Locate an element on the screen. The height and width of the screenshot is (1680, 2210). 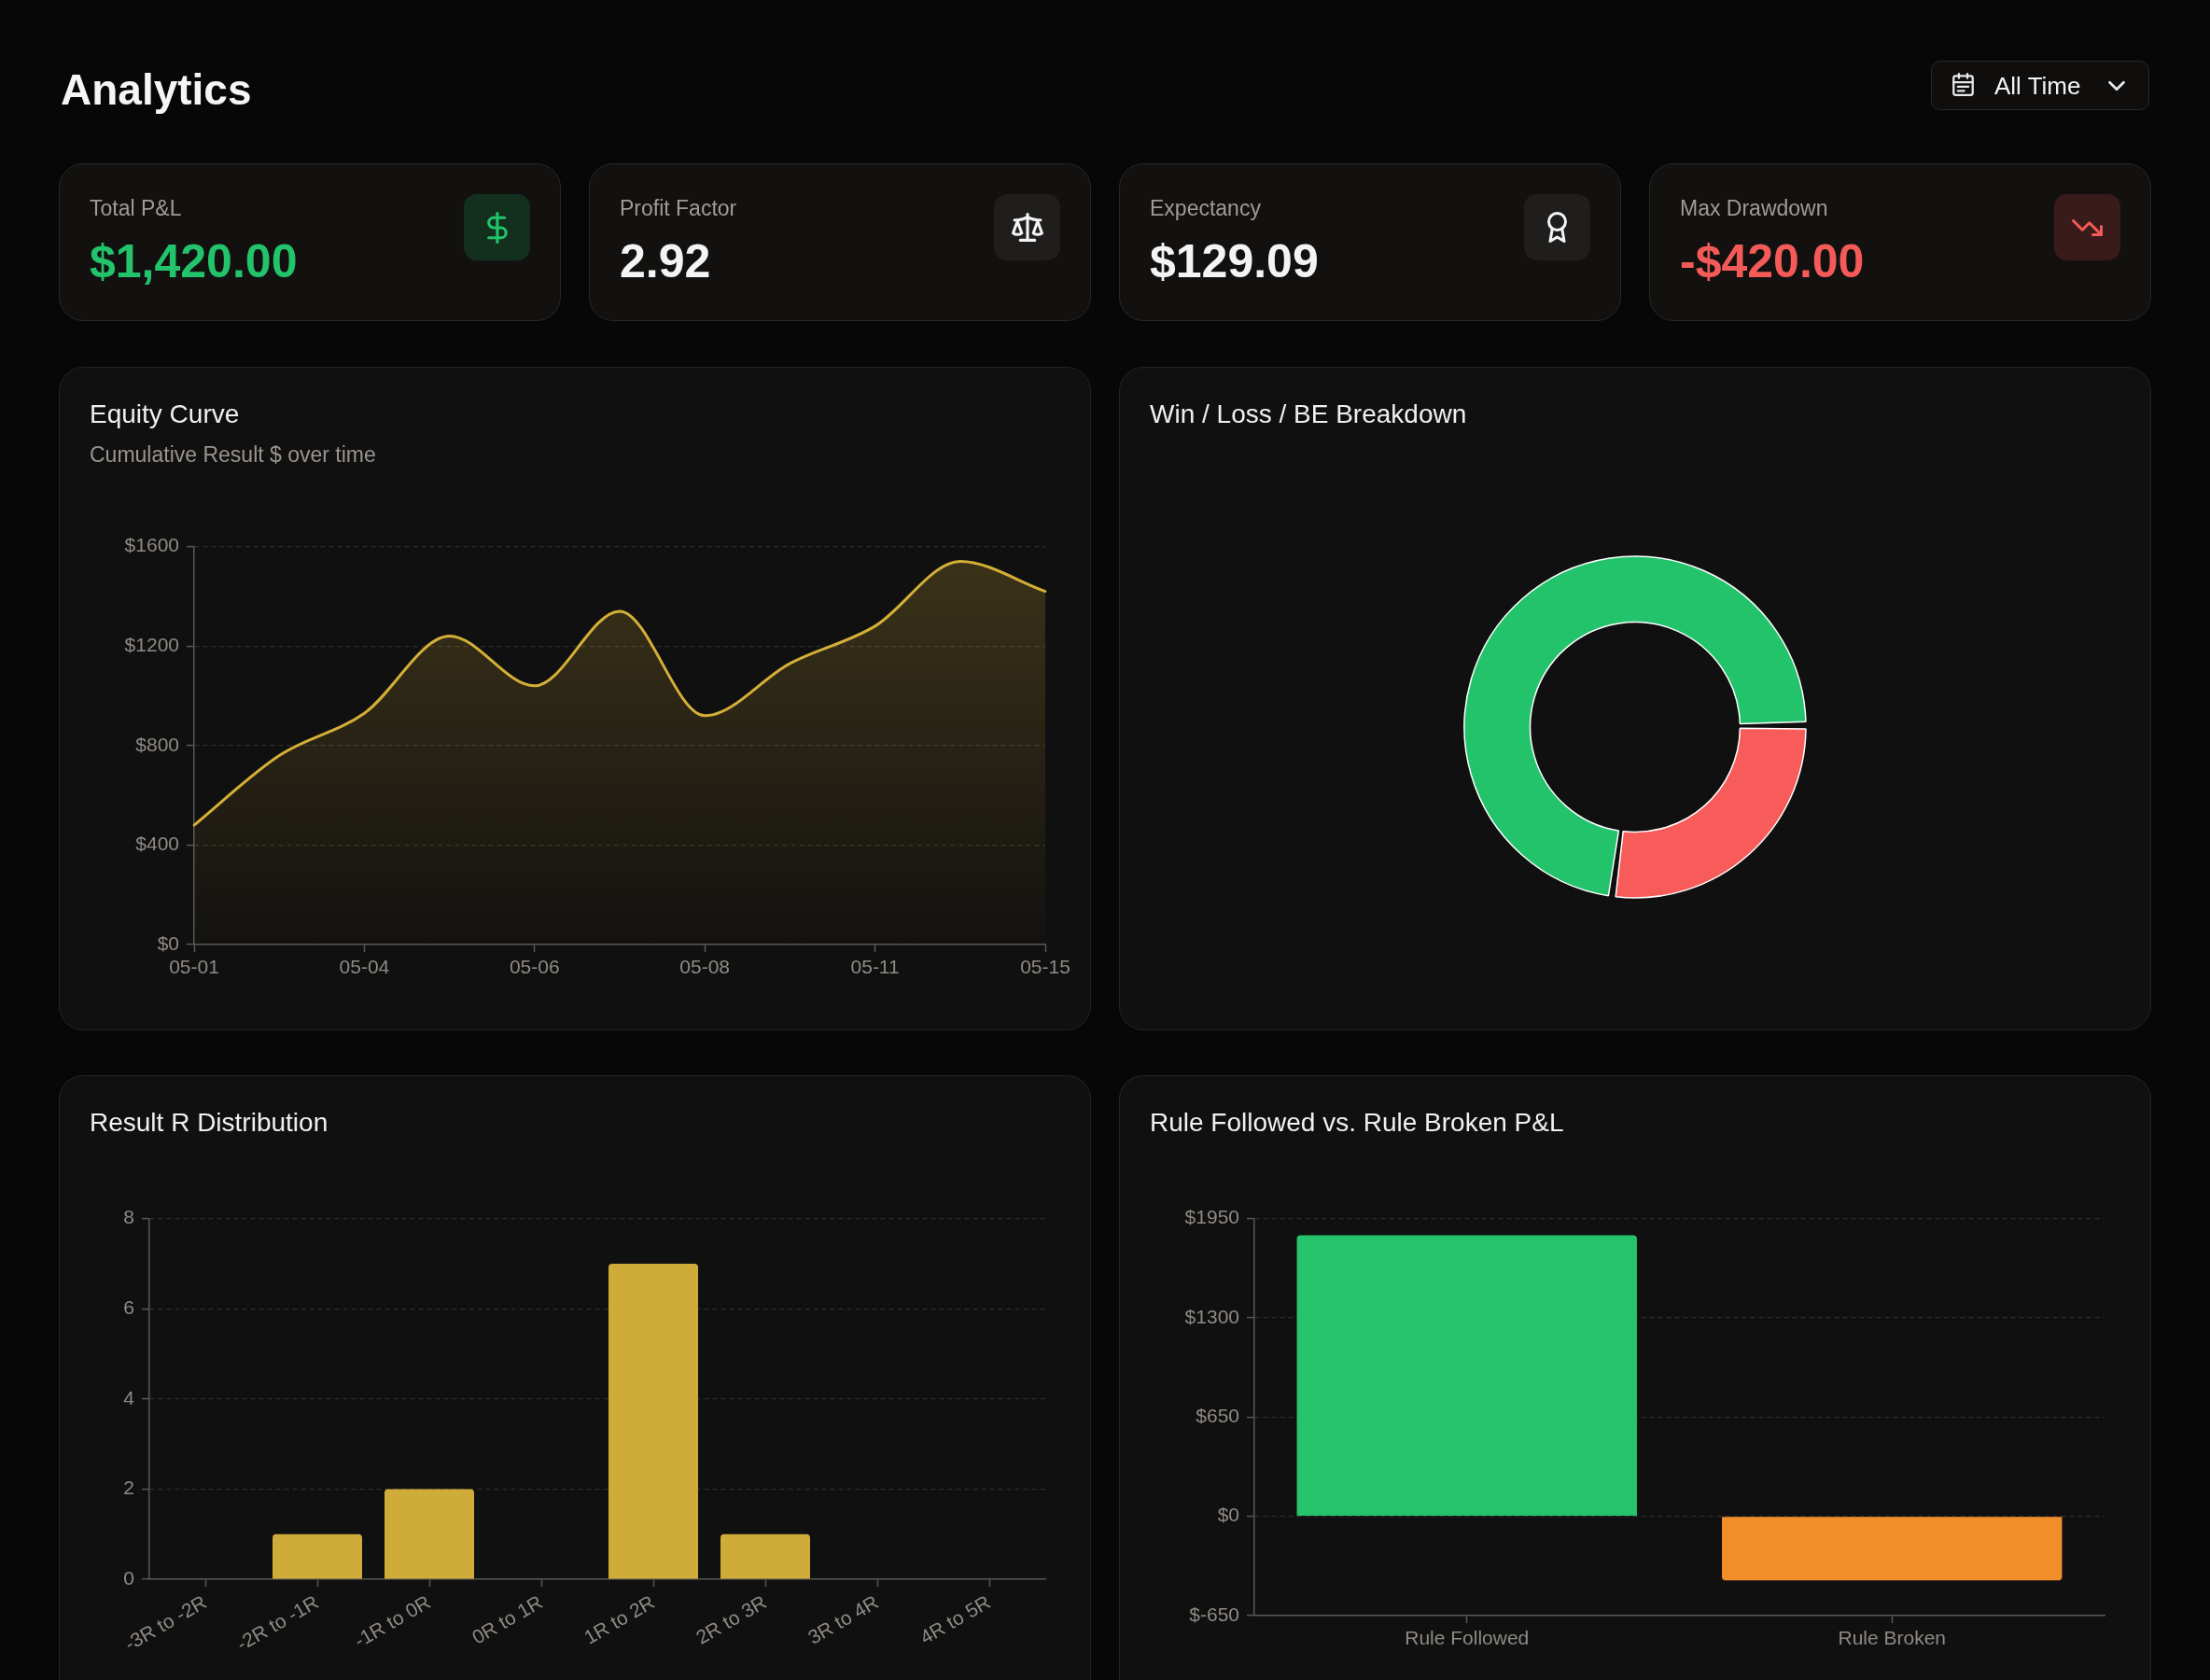
text: $129.09 is located at coordinates (1234, 261).